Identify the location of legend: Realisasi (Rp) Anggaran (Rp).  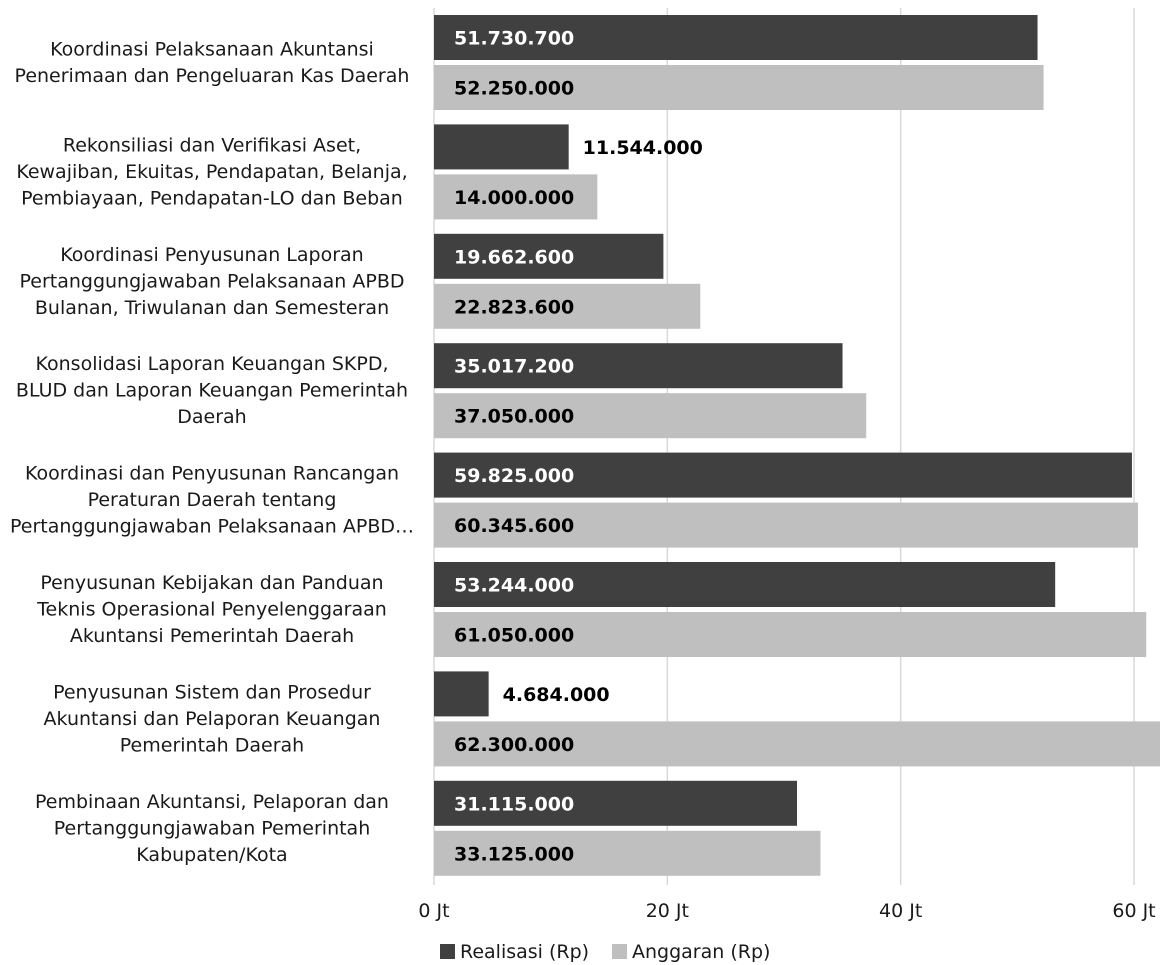
(605, 952).